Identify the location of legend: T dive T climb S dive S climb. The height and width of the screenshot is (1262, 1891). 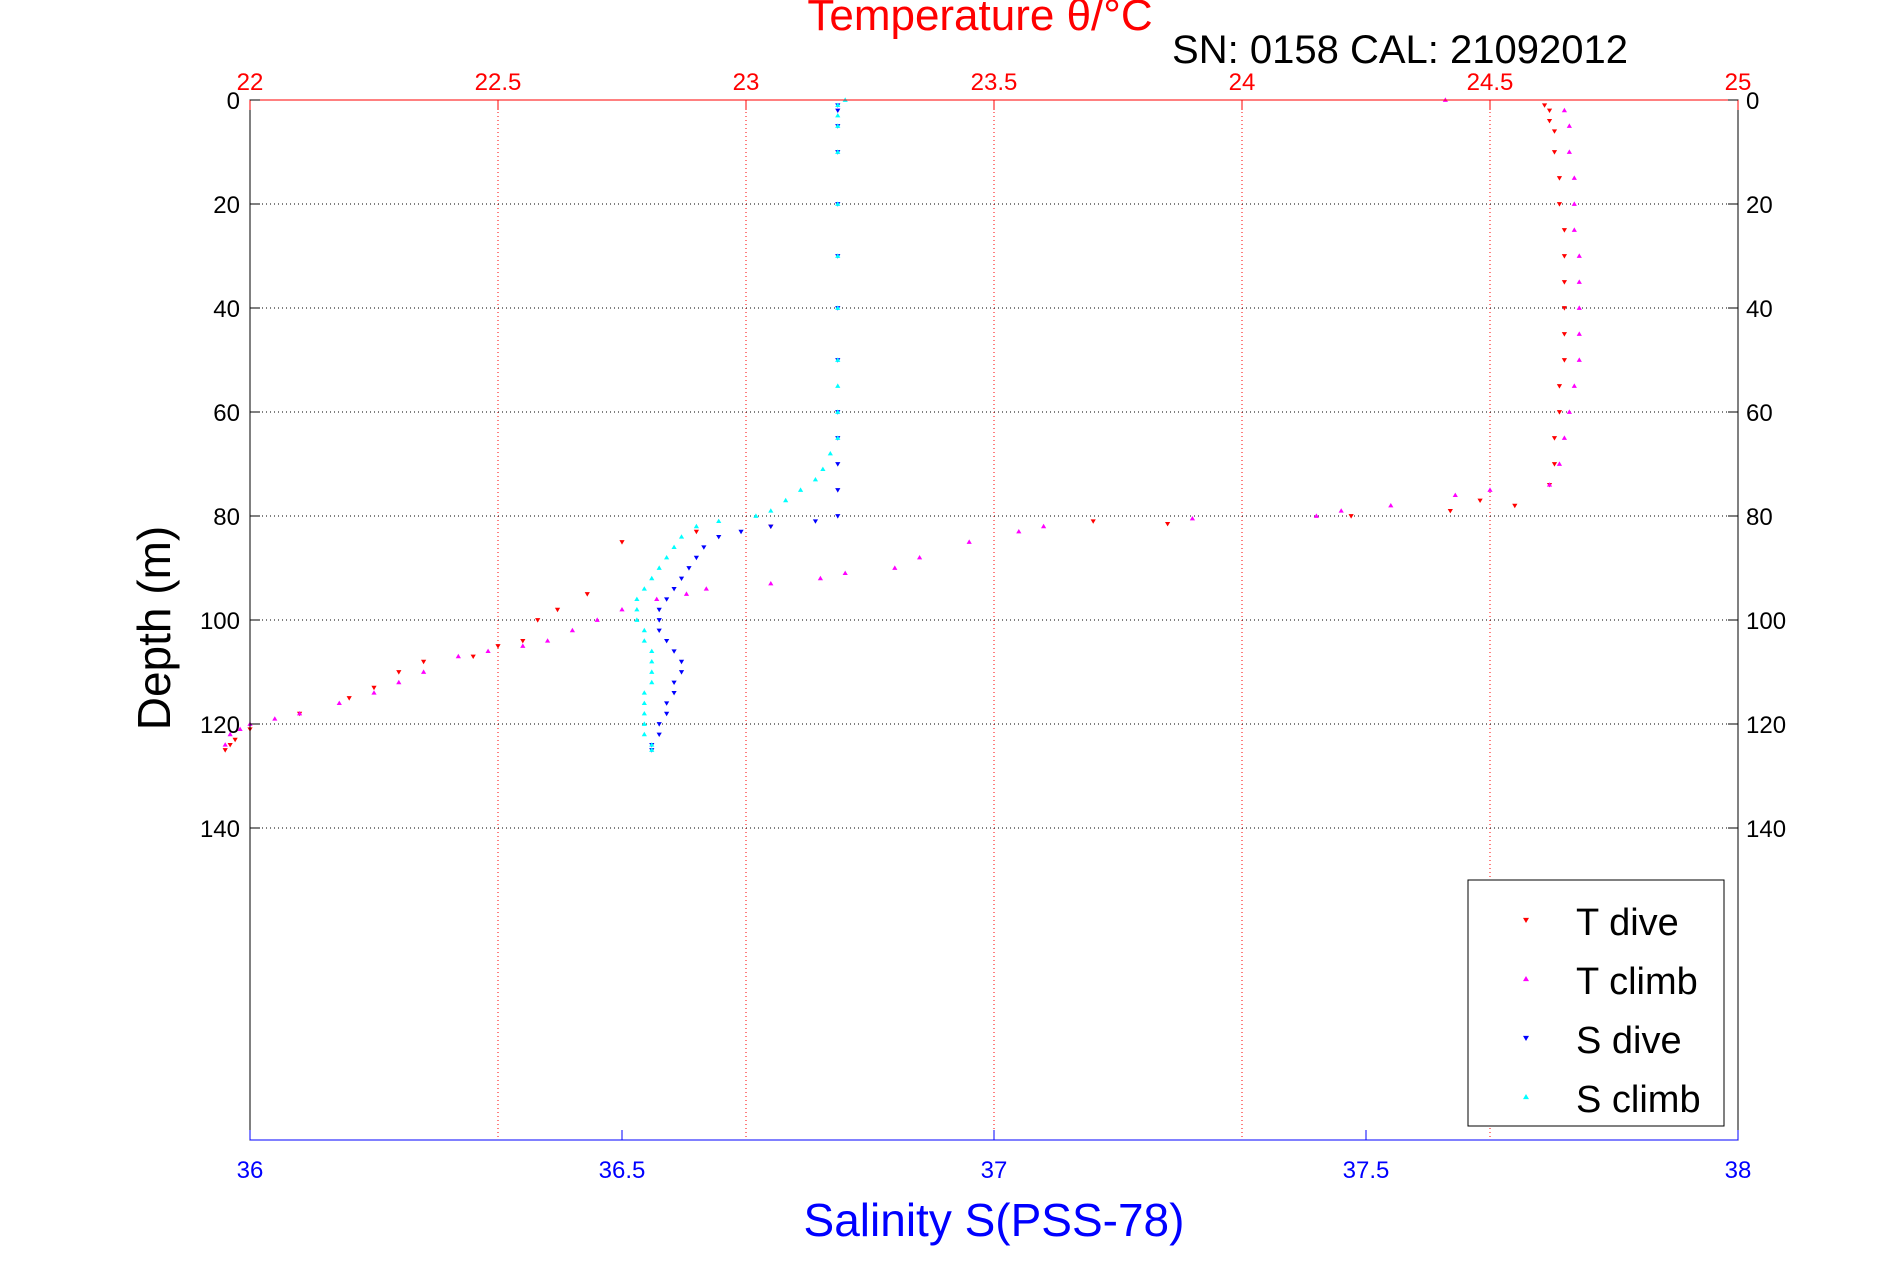
(1596, 1003).